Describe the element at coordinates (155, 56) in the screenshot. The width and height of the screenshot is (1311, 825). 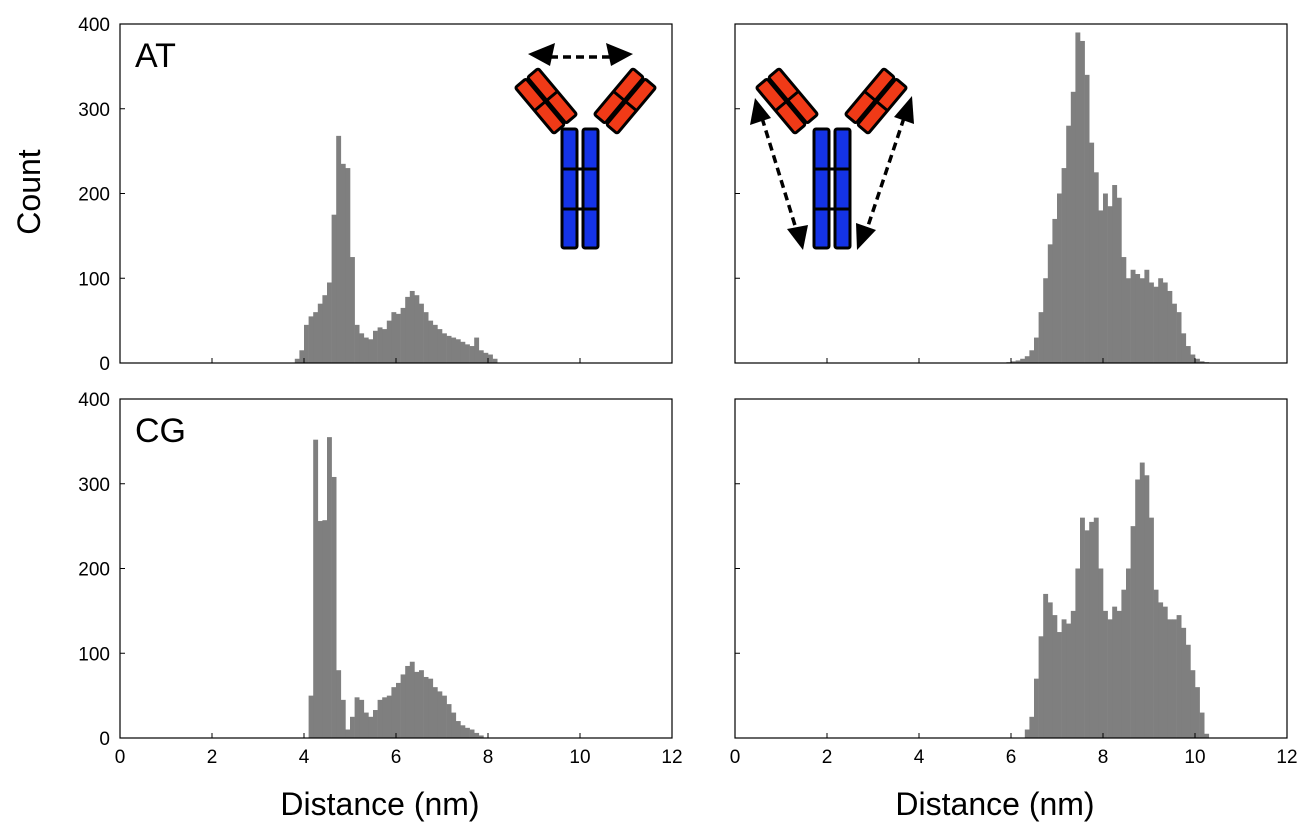
I see `panel-label: AT` at that location.